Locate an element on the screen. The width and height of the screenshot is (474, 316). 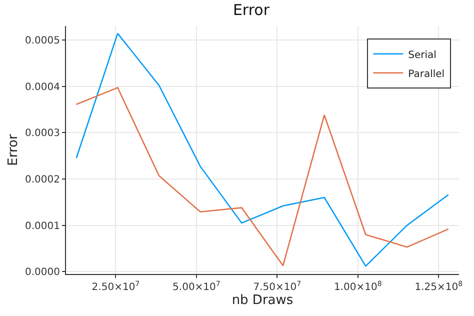
y-tick-label: 0.0004 is located at coordinates (42, 87).